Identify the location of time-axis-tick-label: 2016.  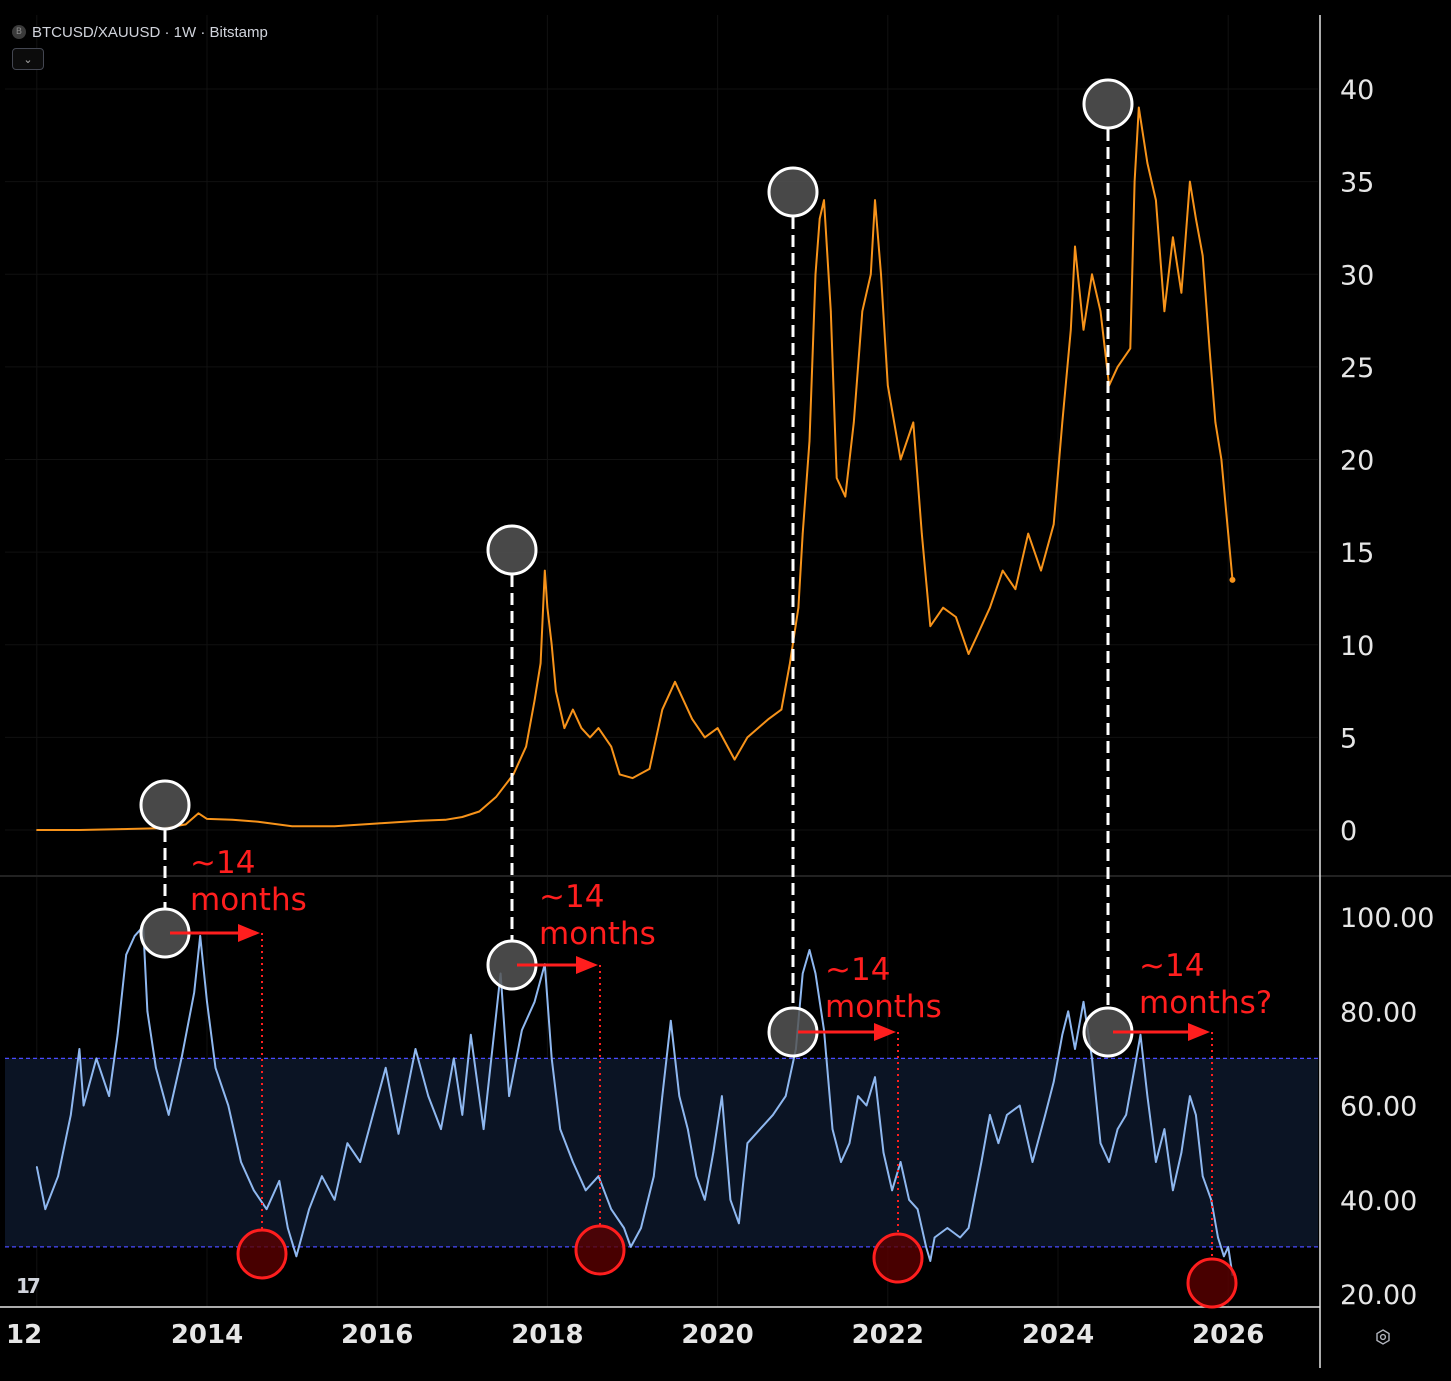
(377, 1335).